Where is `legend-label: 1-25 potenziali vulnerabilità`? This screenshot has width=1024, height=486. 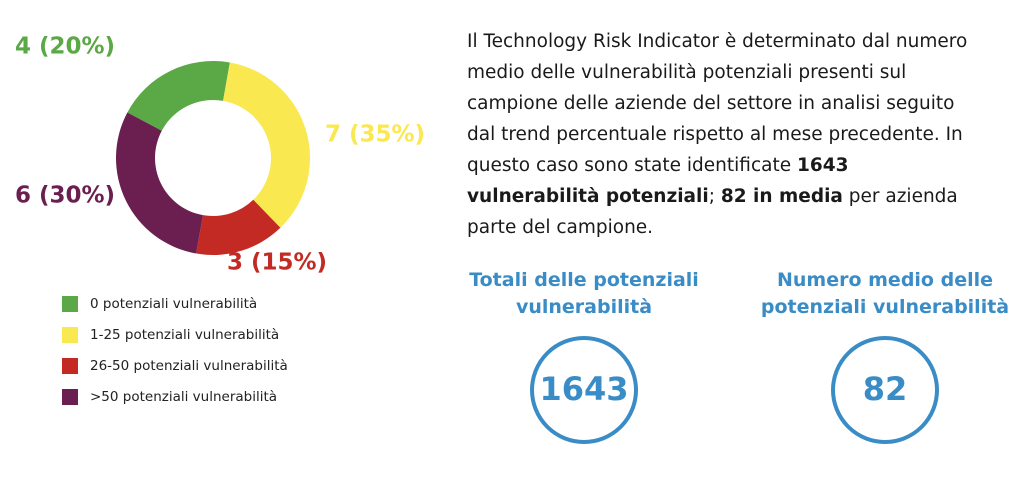
legend-label: 1-25 potenziali vulnerabilità is located at coordinates (184, 335).